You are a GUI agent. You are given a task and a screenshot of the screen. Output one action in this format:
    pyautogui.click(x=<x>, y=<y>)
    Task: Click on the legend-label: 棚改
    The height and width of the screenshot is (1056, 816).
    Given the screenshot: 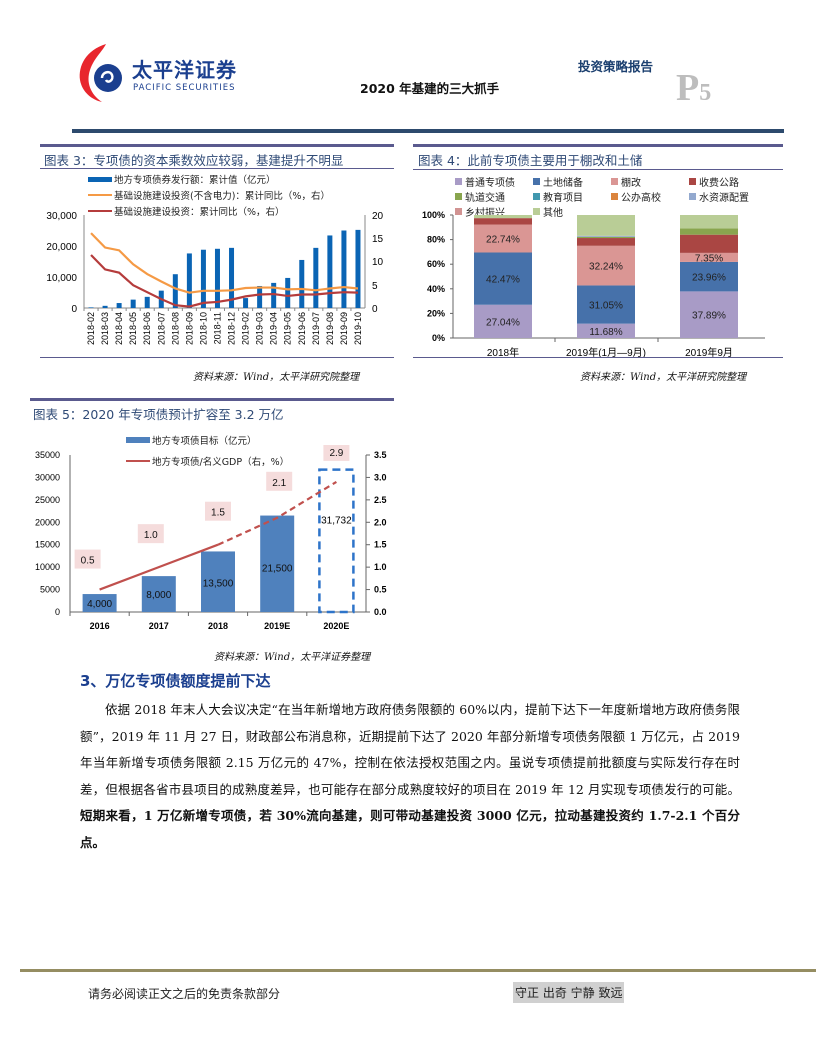 What is the action you would take?
    pyautogui.click(x=631, y=183)
    